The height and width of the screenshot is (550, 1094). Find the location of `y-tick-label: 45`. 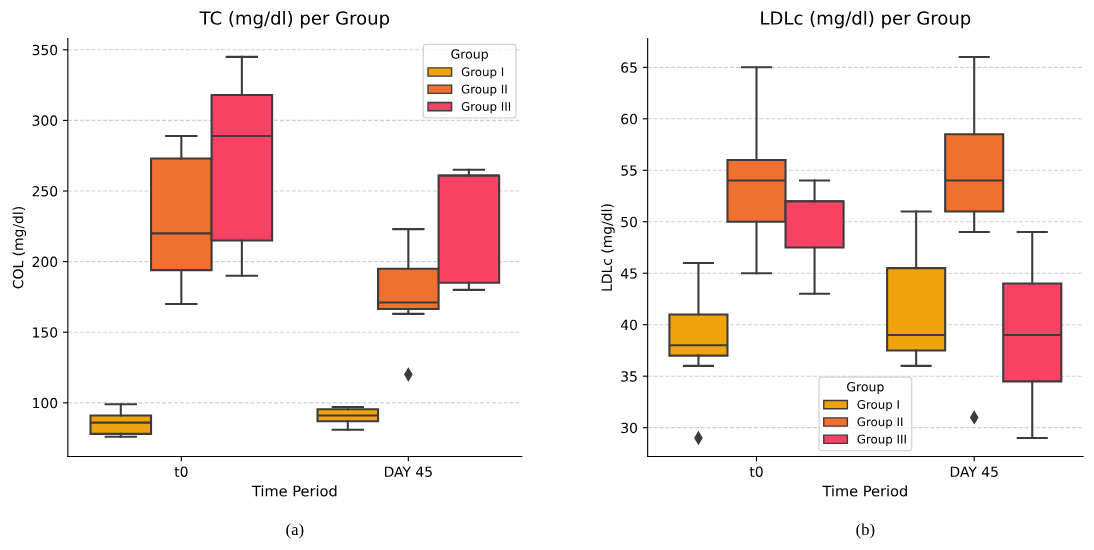

y-tick-label: 45 is located at coordinates (628, 273).